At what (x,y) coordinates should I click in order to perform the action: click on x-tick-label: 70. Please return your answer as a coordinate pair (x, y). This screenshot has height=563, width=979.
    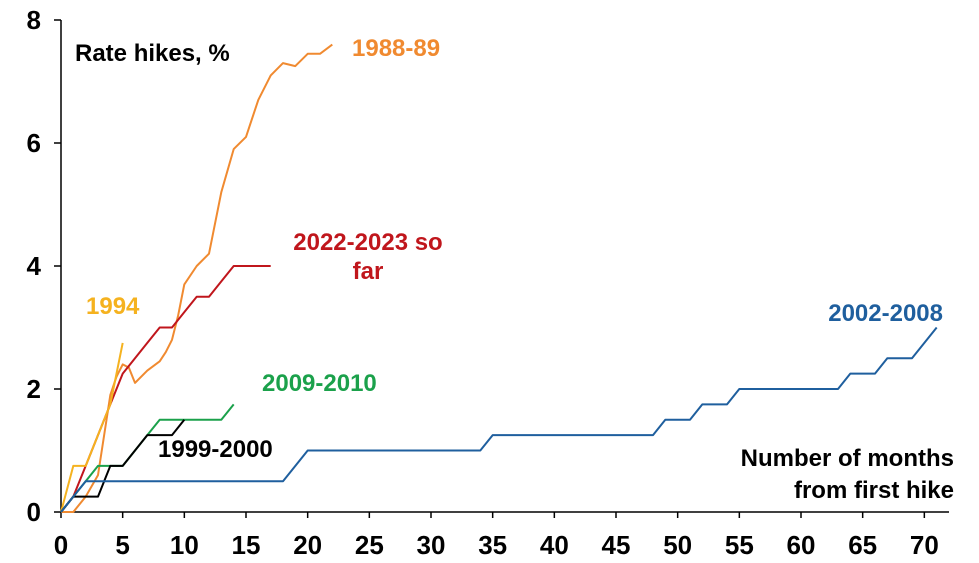
    Looking at the image, I should click on (924, 545).